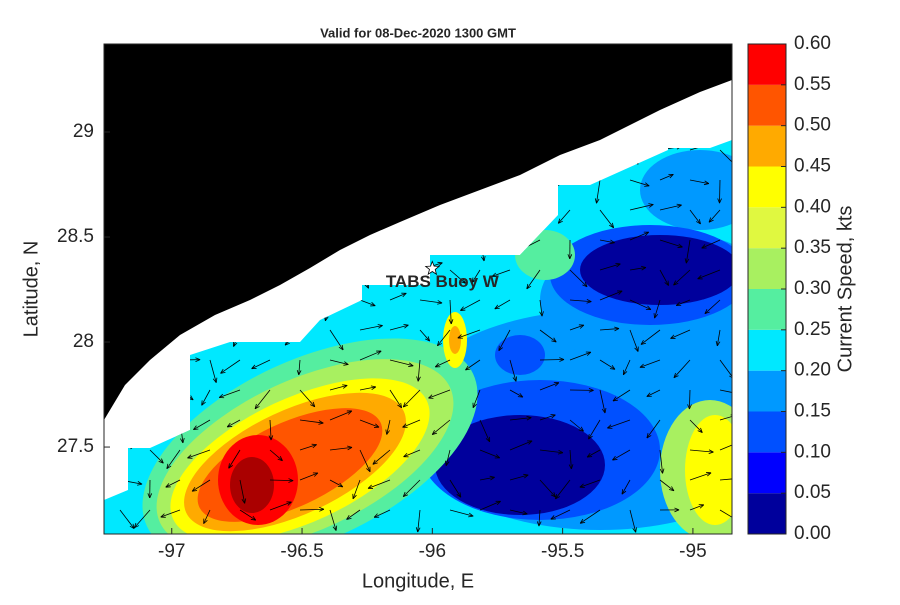  I want to click on colorbar-tick-label: 0.45, so click(812, 166).